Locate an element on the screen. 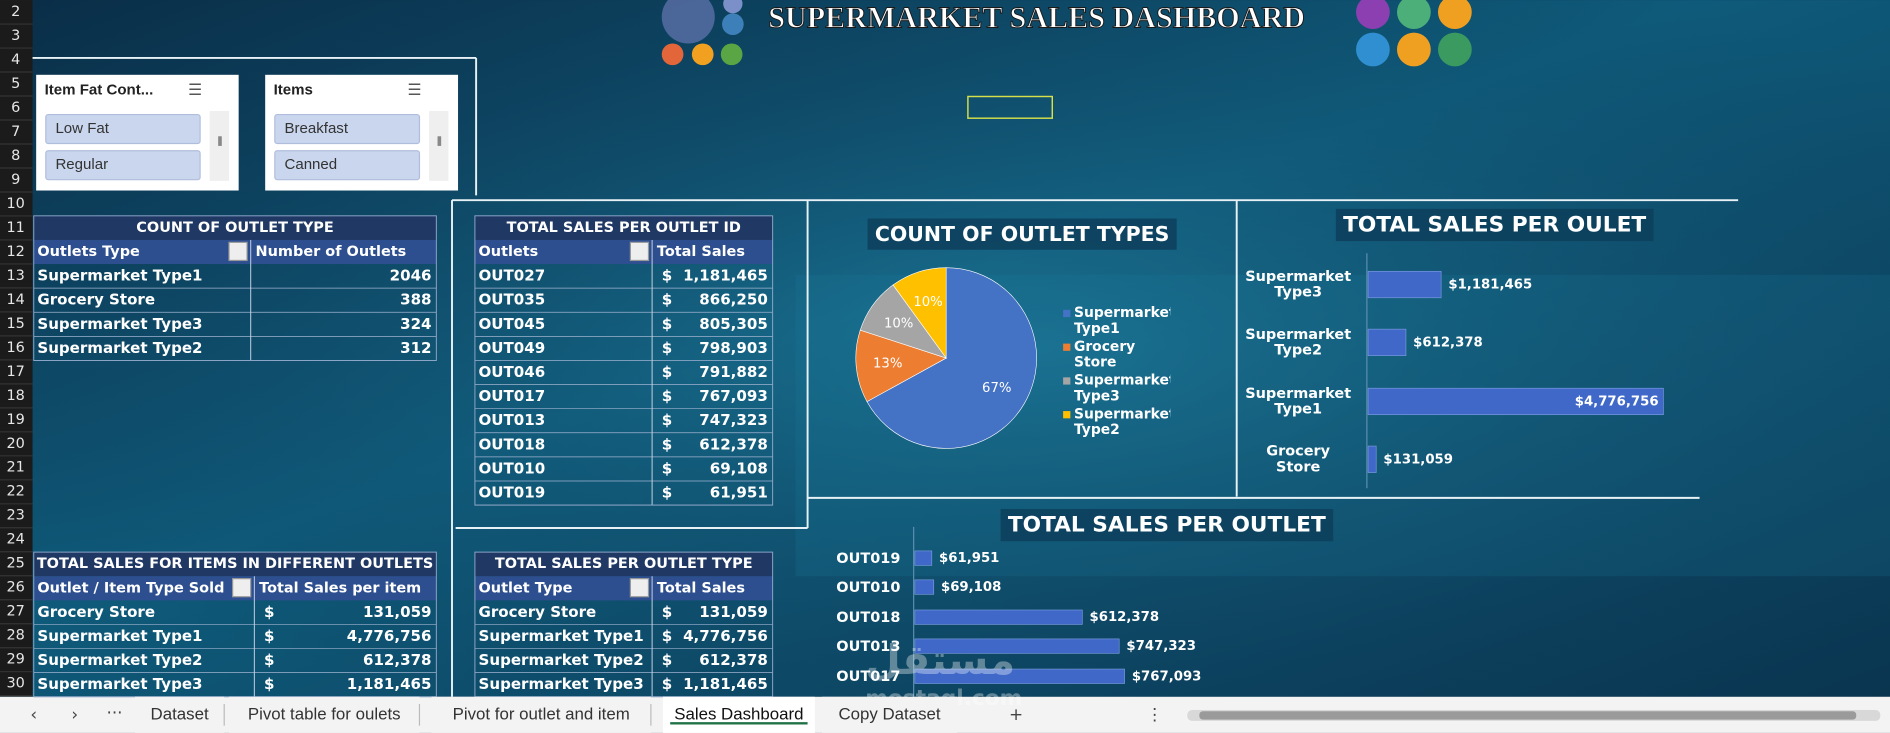 The image size is (1890, 733). chart-title-bg is located at coordinates (1022, 234).